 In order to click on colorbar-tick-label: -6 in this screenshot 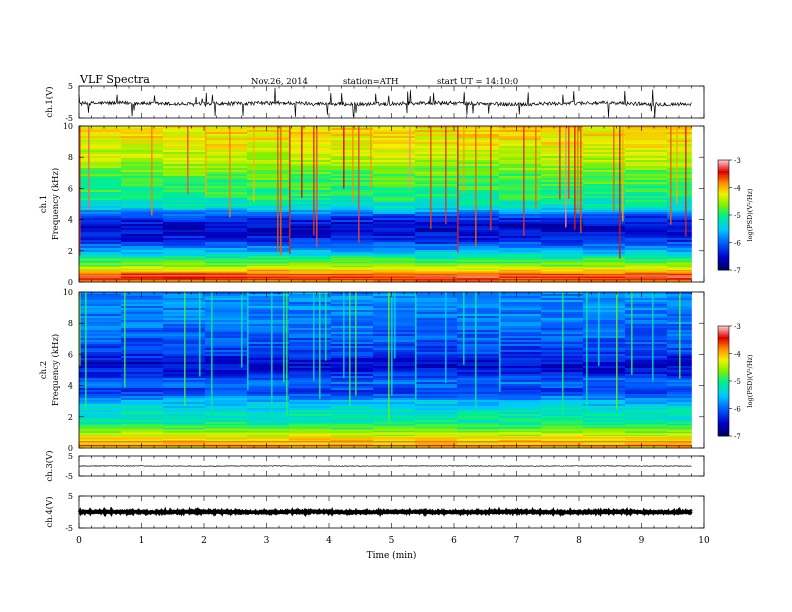, I will do `click(737, 244)`.